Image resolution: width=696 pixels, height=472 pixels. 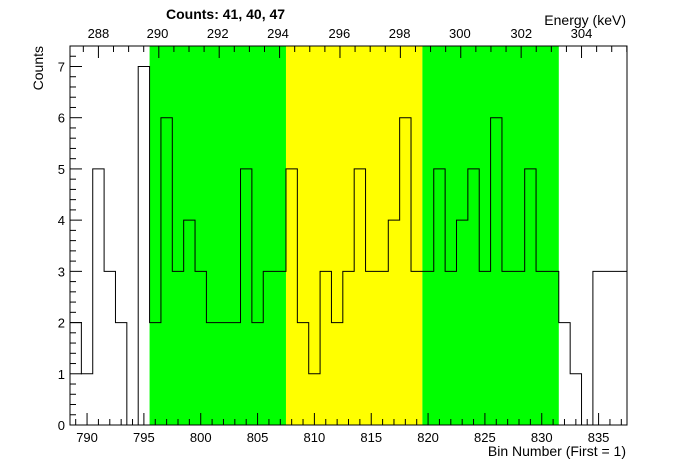 What do you see at coordinates (144, 437) in the screenshot?
I see `x-tick-label: 795` at bounding box center [144, 437].